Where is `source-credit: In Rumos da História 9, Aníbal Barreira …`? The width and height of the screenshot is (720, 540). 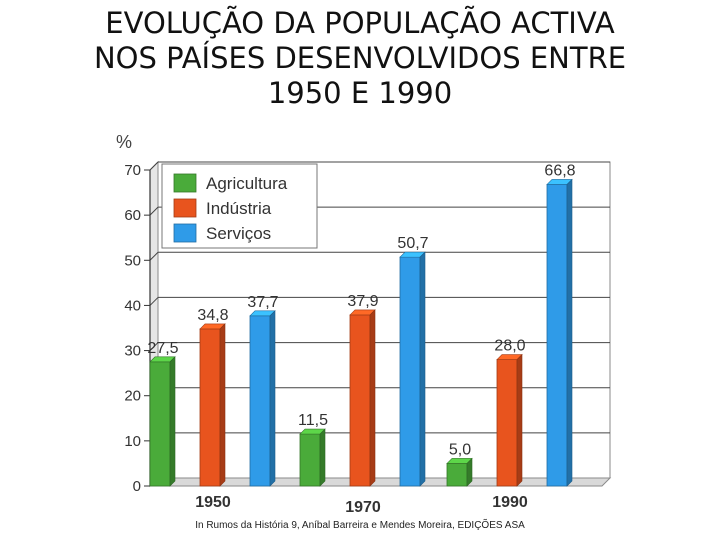 source-credit: In Rumos da História 9, Aníbal Barreira … is located at coordinates (360, 525).